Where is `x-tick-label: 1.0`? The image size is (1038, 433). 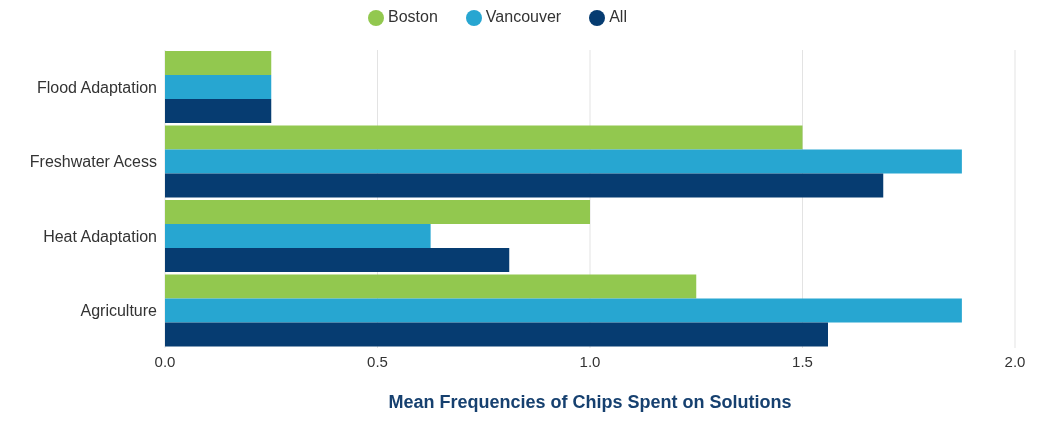
x-tick-label: 1.0 is located at coordinates (590, 361).